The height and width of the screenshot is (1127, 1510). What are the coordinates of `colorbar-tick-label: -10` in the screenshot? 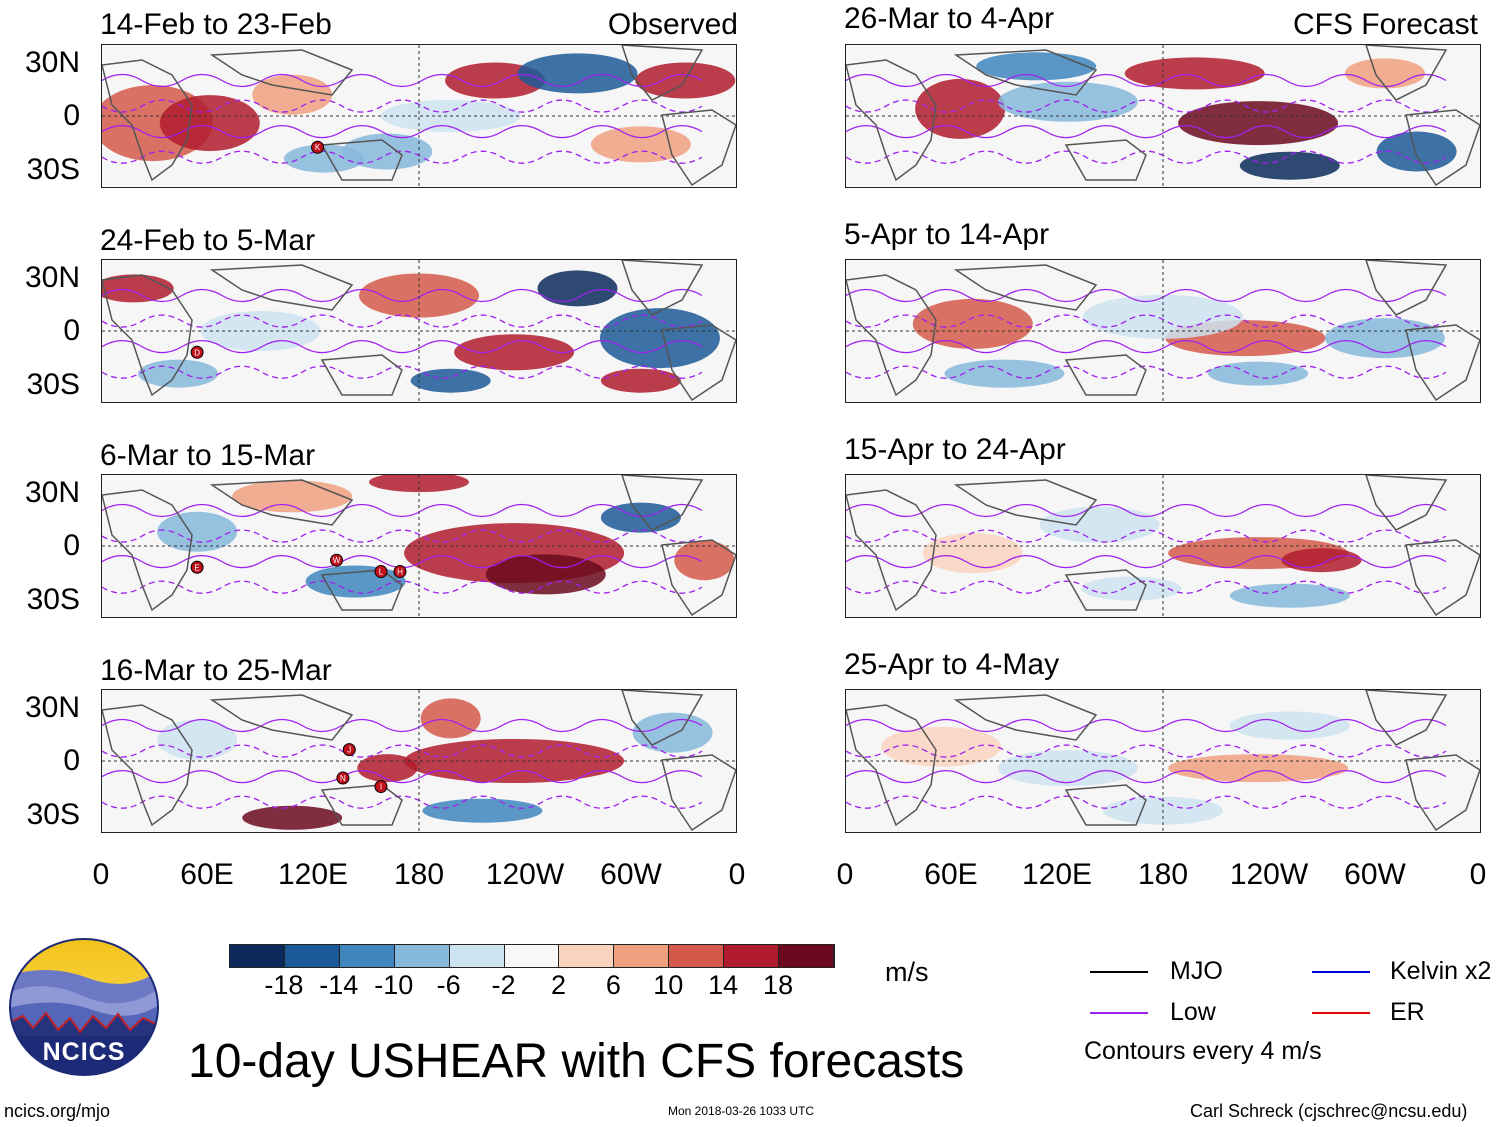 It's located at (394, 985).